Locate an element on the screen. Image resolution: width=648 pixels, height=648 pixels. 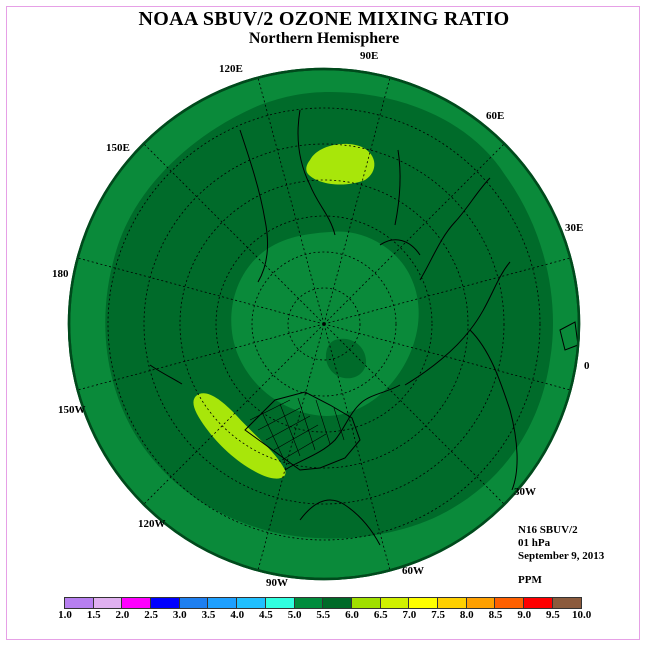
colorbar-tick-label: 6.0 is located at coordinates (352, 615).